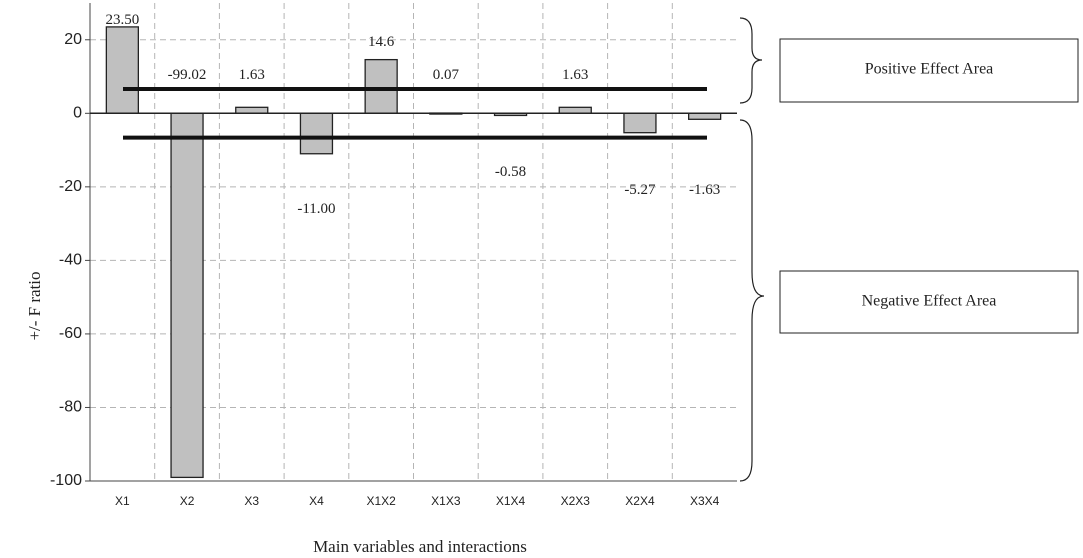  I want to click on positive-area-box, so click(929, 70).